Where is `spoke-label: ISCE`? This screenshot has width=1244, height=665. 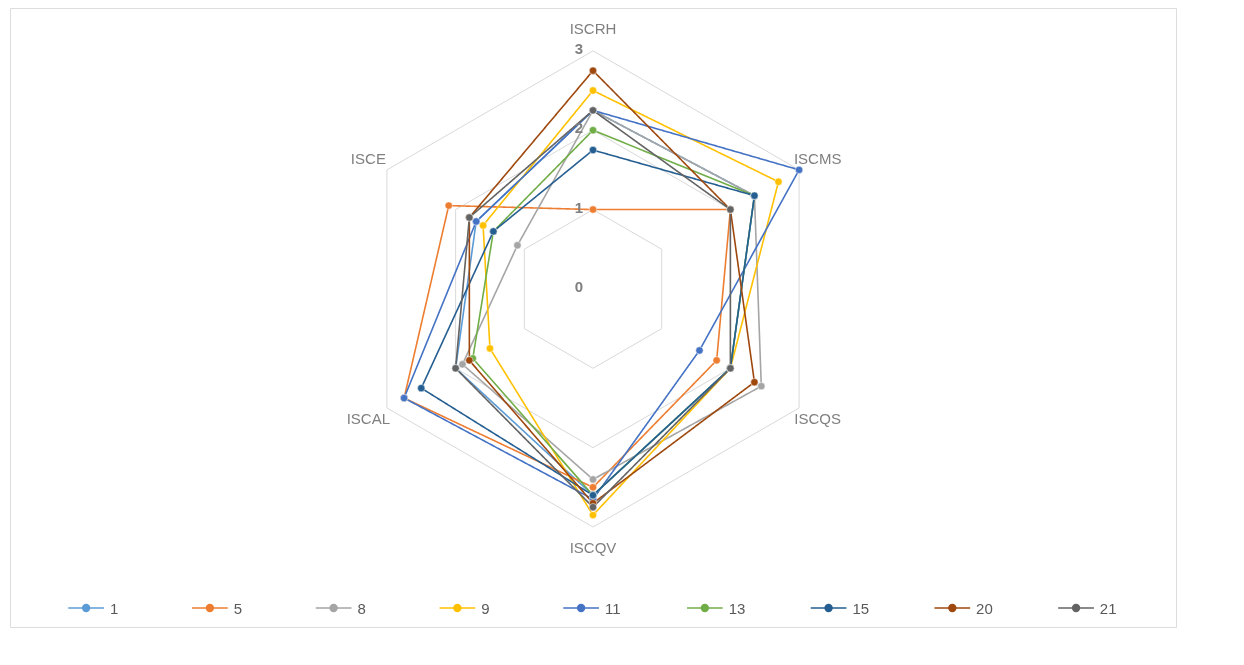
spoke-label: ISCE is located at coordinates (368, 159).